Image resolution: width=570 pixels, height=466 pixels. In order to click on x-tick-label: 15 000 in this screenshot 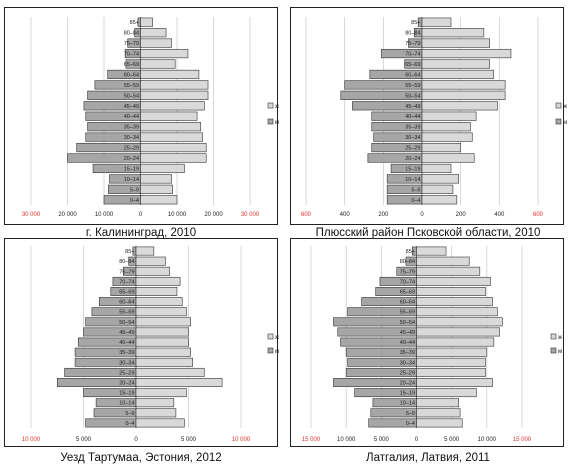, I will do `click(522, 440)`.